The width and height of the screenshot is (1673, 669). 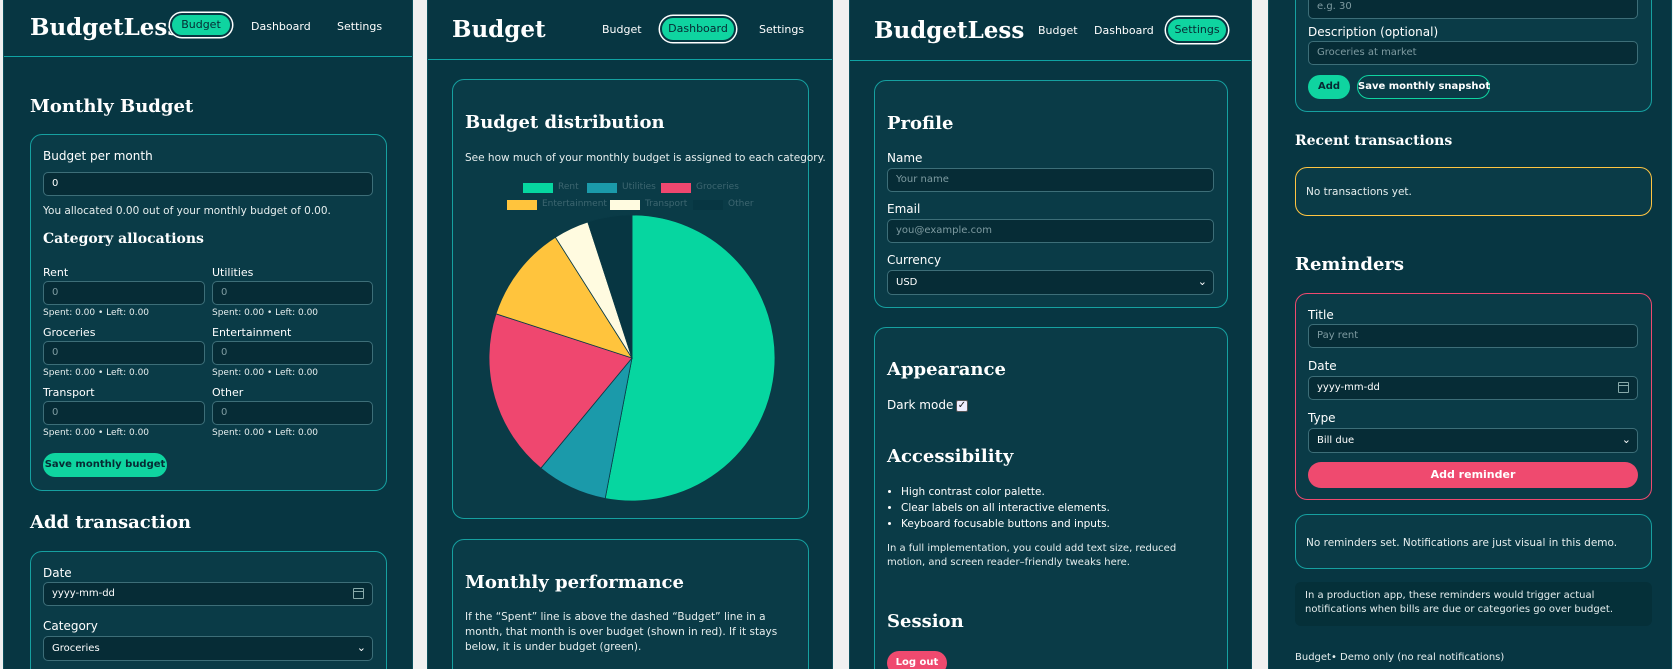 What do you see at coordinates (208, 648) in the screenshot?
I see `category-select: Groceries ⌄` at bounding box center [208, 648].